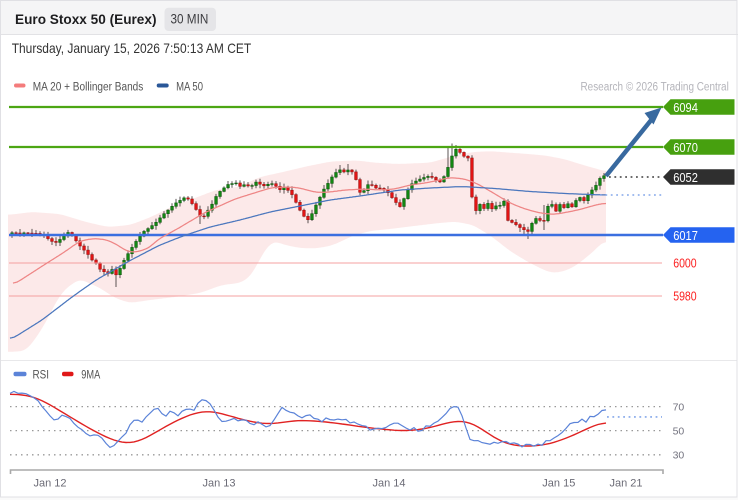  I want to click on svg-text: 30 MIN, so click(190, 19).